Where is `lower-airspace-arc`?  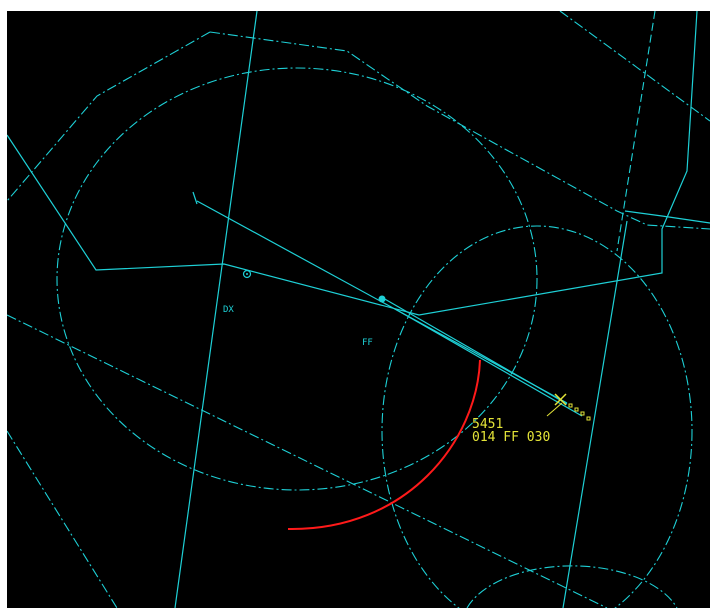
lower-airspace-arc is located at coordinates (572, 586).